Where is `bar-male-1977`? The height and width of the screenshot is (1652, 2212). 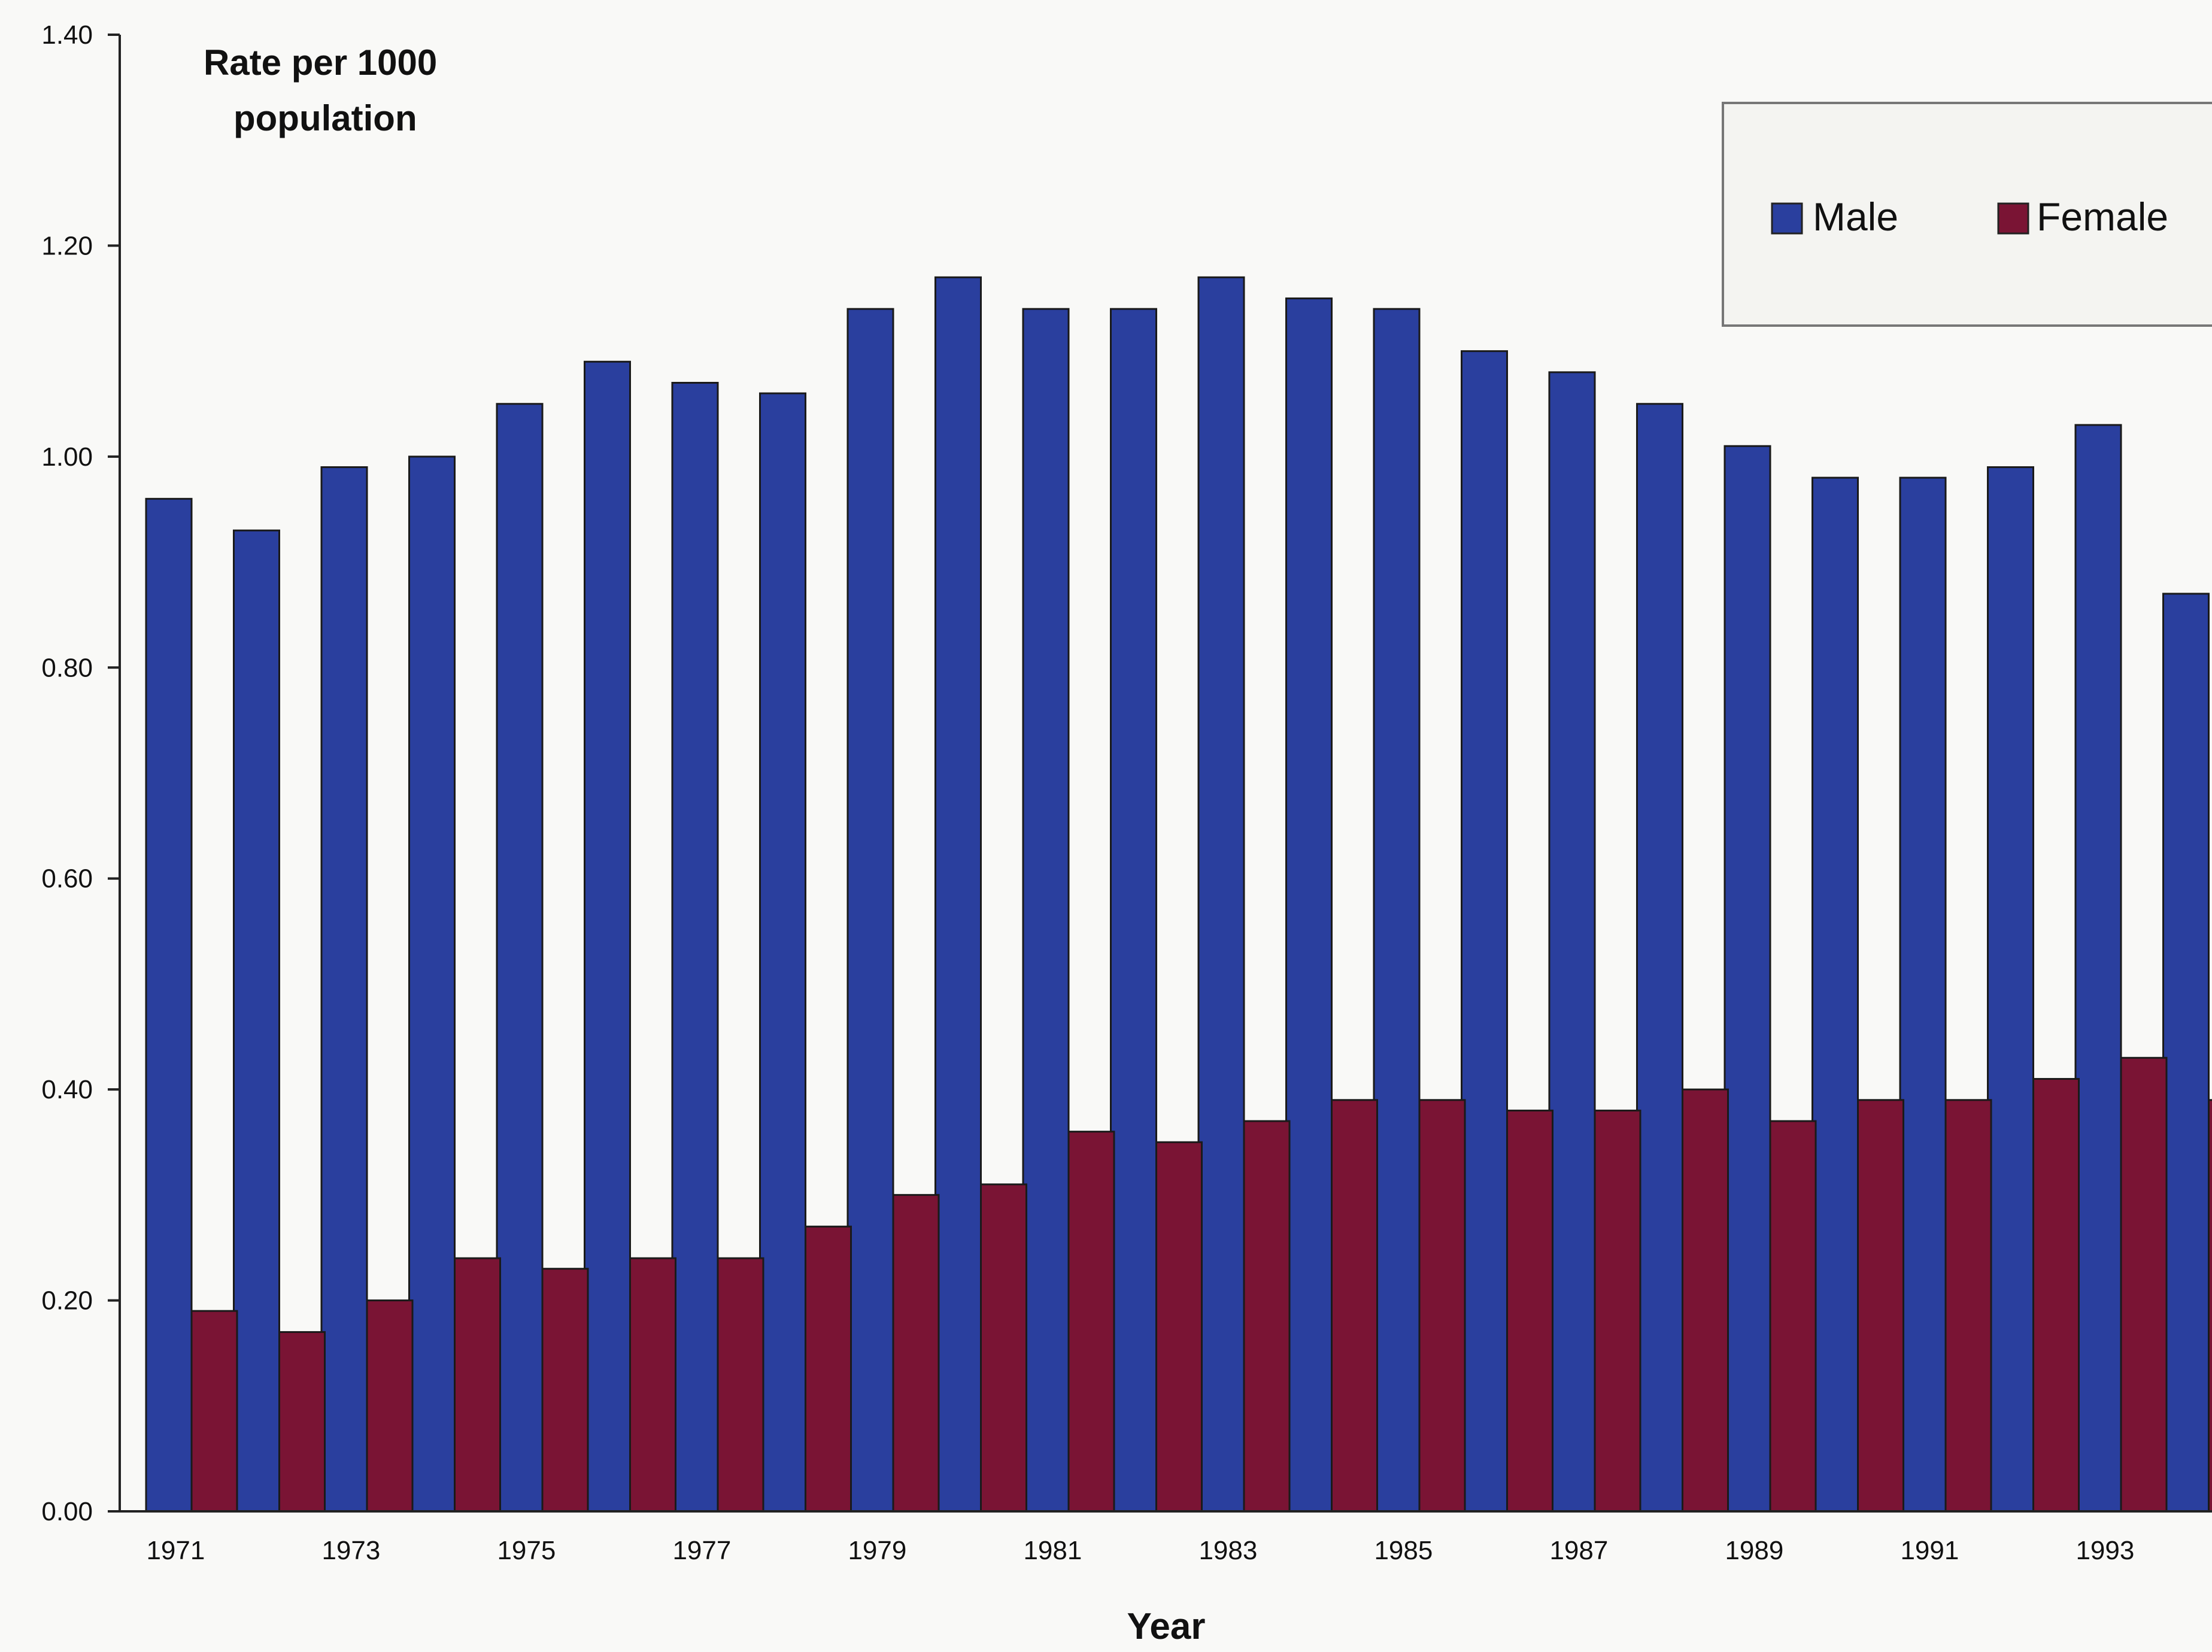
bar-male-1977 is located at coordinates (695, 947).